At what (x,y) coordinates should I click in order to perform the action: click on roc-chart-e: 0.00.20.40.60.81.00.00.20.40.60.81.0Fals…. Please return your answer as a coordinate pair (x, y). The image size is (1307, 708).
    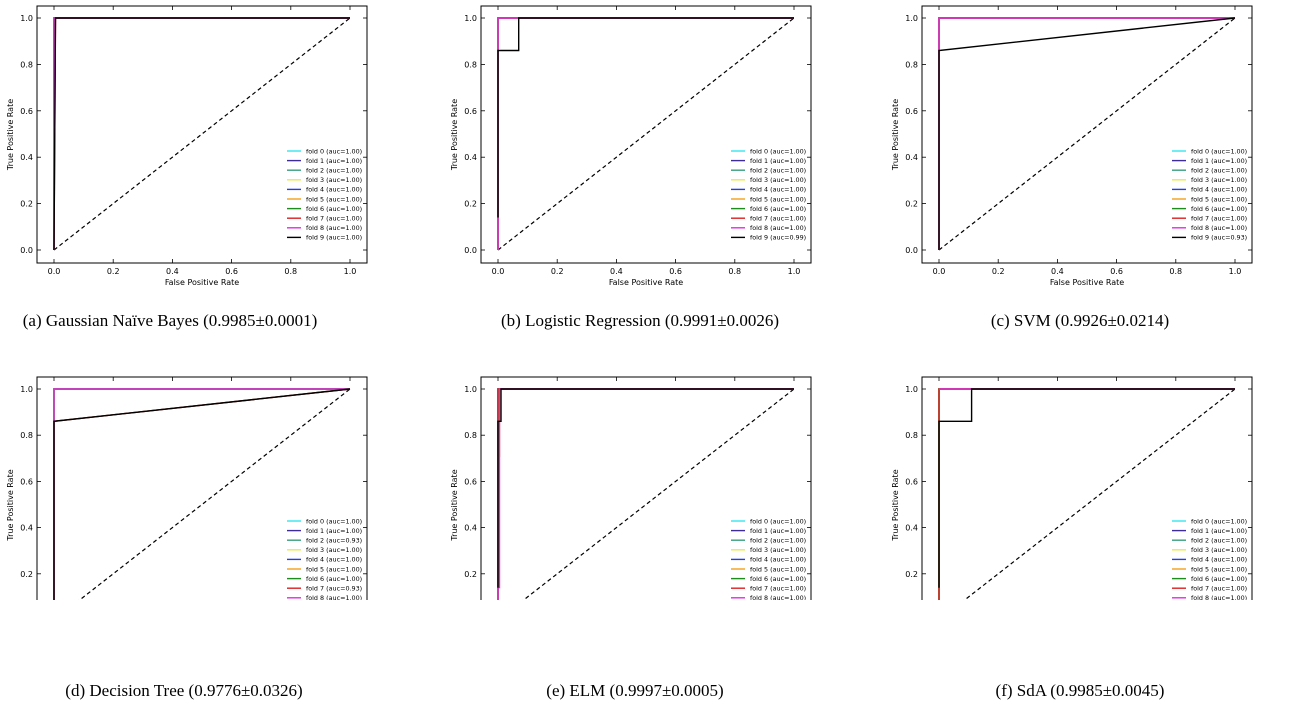
    Looking at the image, I should click on (631, 488).